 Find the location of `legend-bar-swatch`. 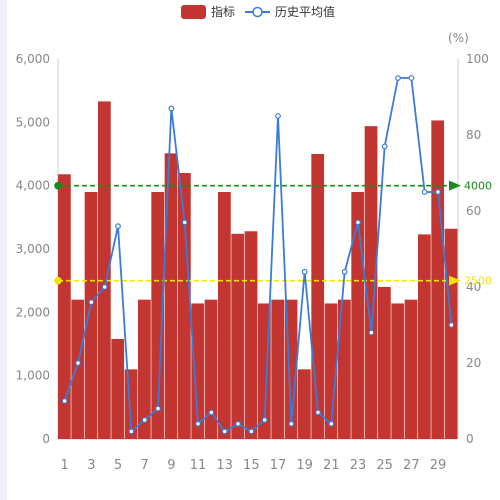

legend-bar-swatch is located at coordinates (193, 12).